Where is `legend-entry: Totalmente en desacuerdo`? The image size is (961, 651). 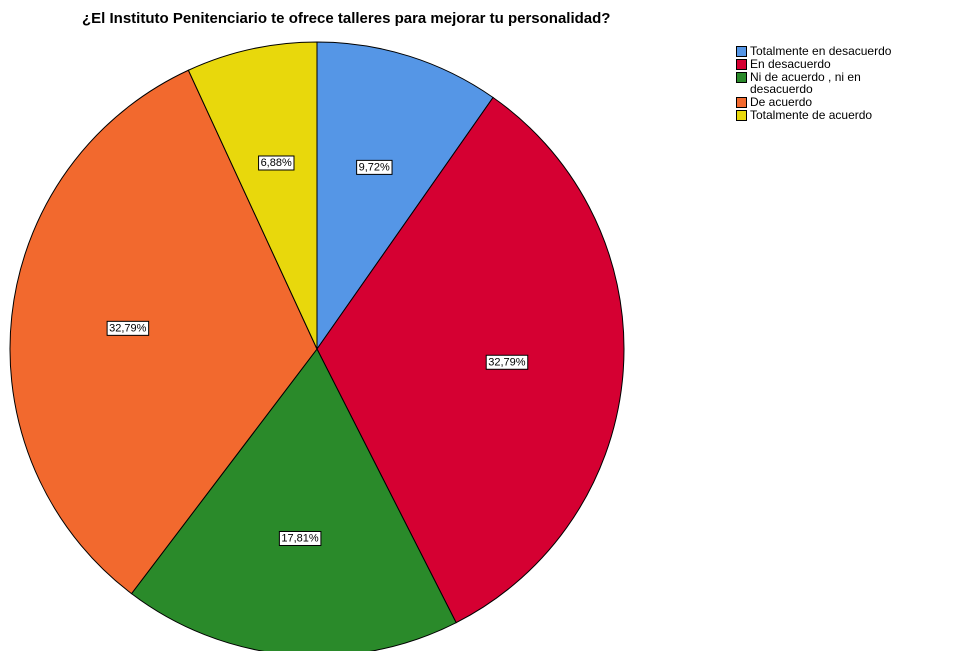
legend-entry: Totalmente en desacuerdo is located at coordinates (848, 51).